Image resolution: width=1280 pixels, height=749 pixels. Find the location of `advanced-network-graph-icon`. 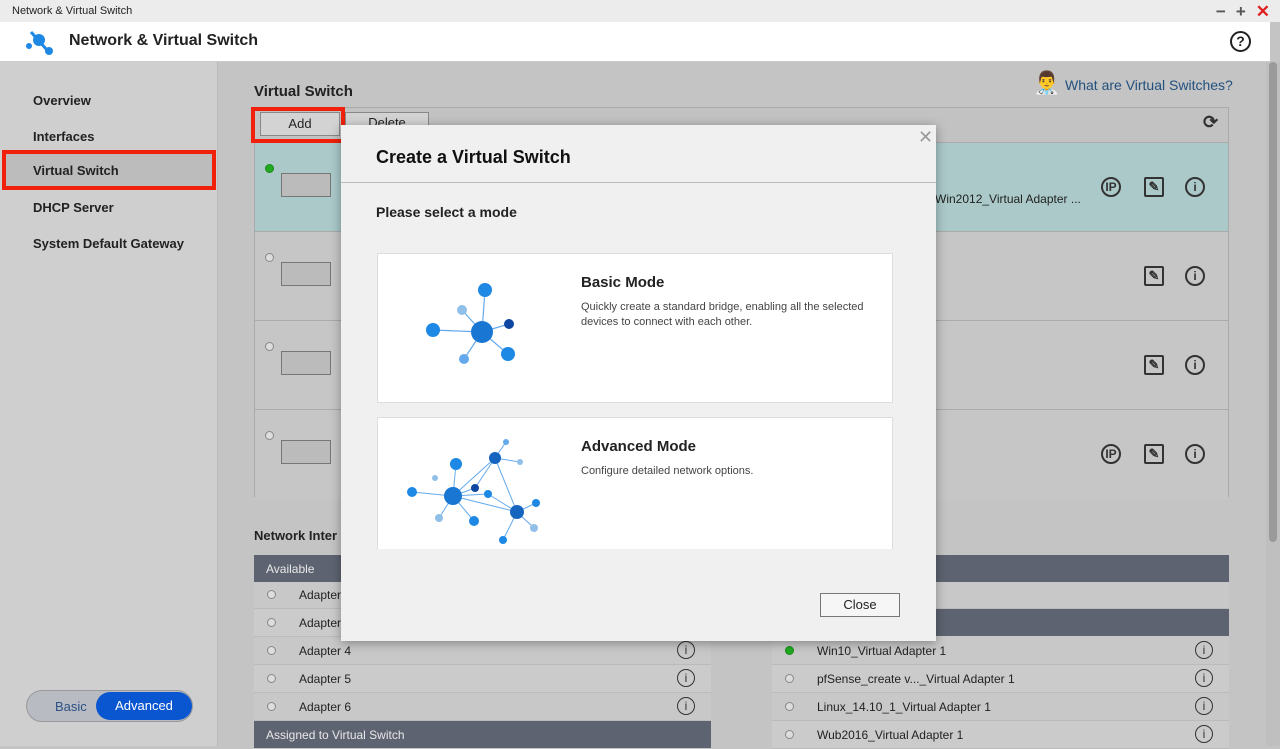

advanced-network-graph-icon is located at coordinates (473, 491).